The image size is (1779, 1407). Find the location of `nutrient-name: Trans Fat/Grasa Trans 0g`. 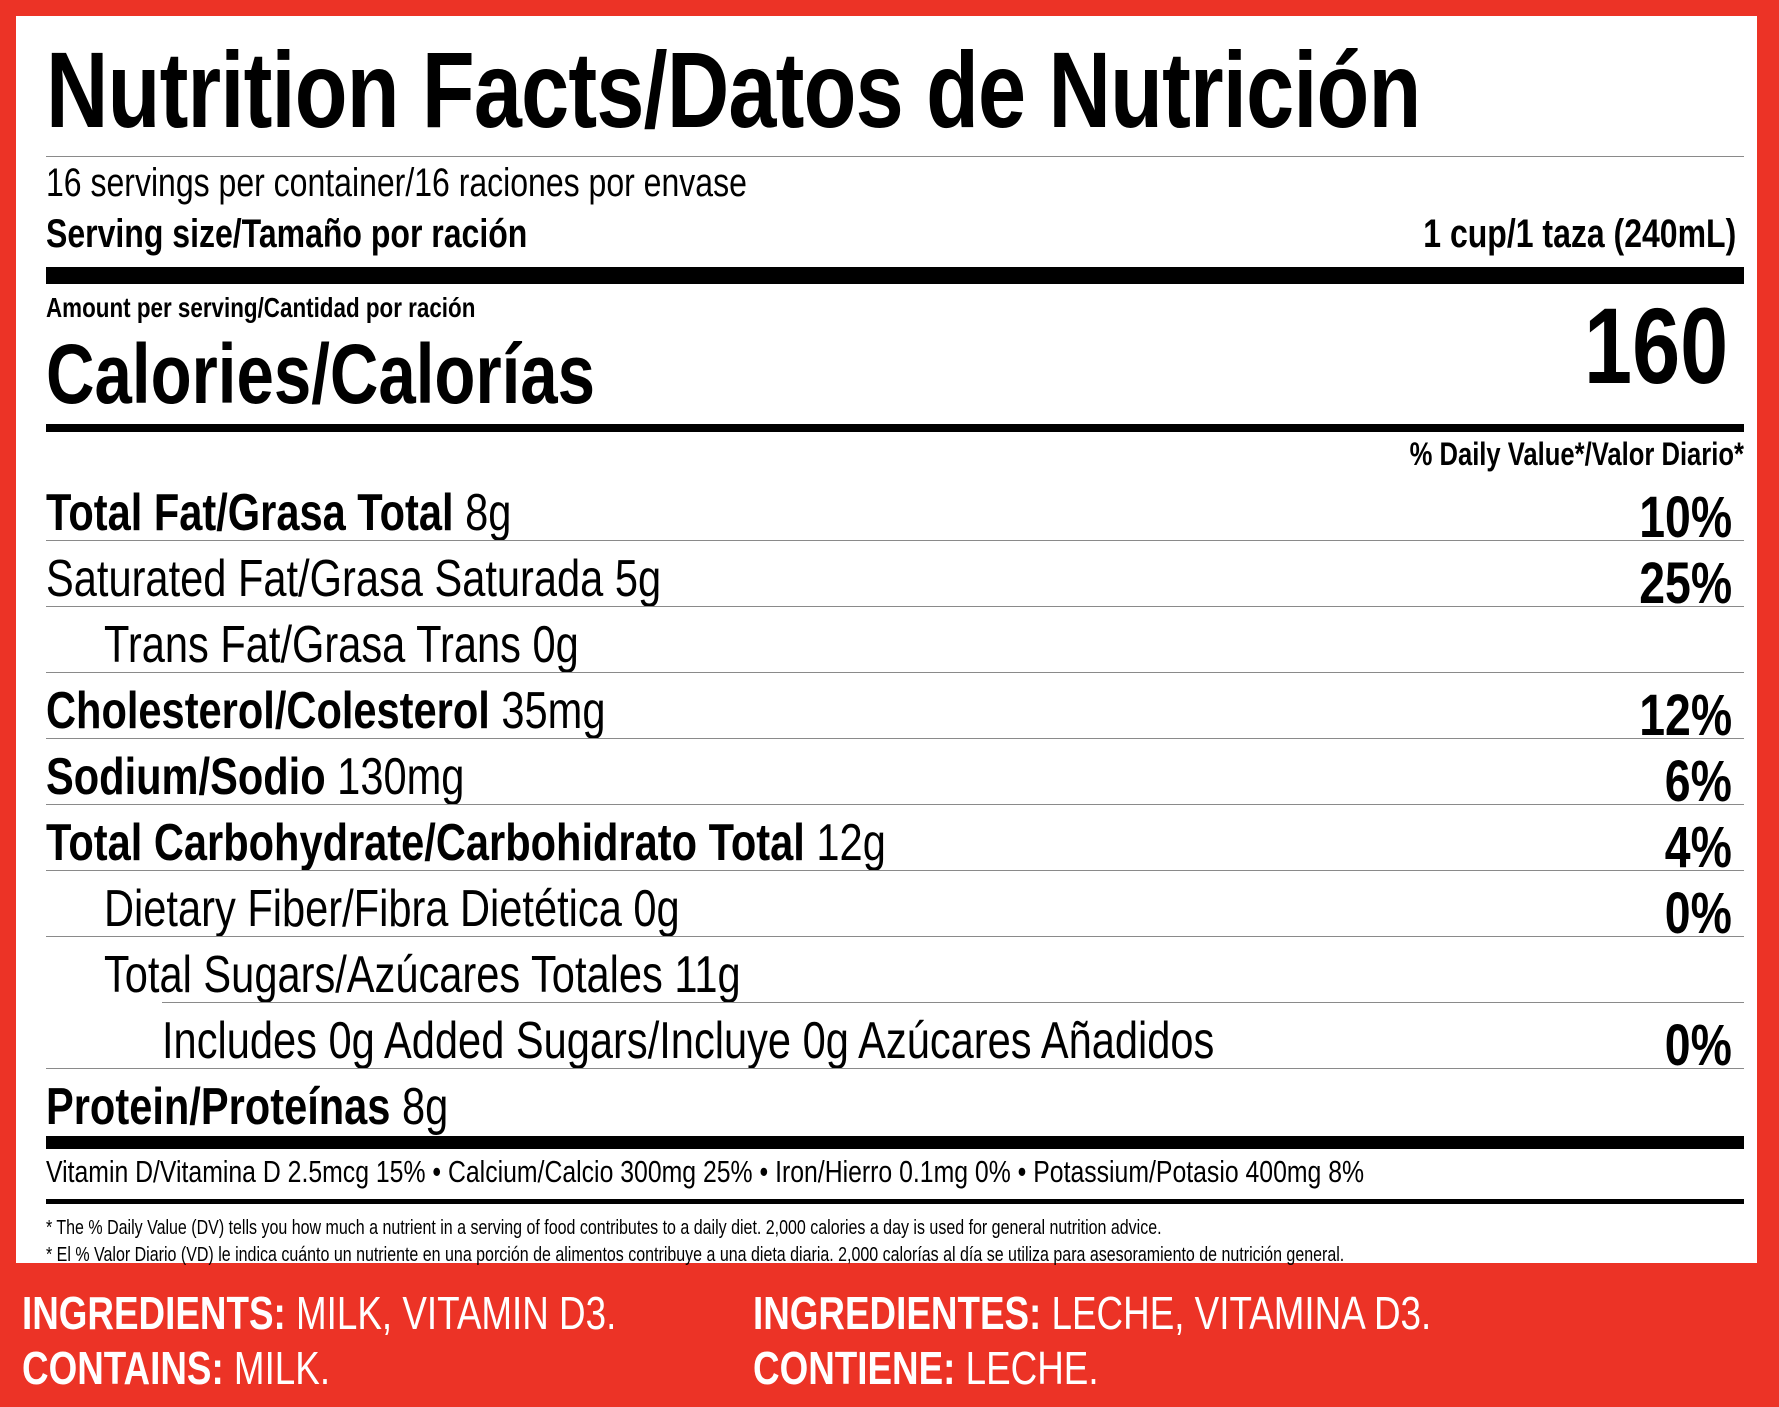

nutrient-name: Trans Fat/Grasa Trans 0g is located at coordinates (341, 645).